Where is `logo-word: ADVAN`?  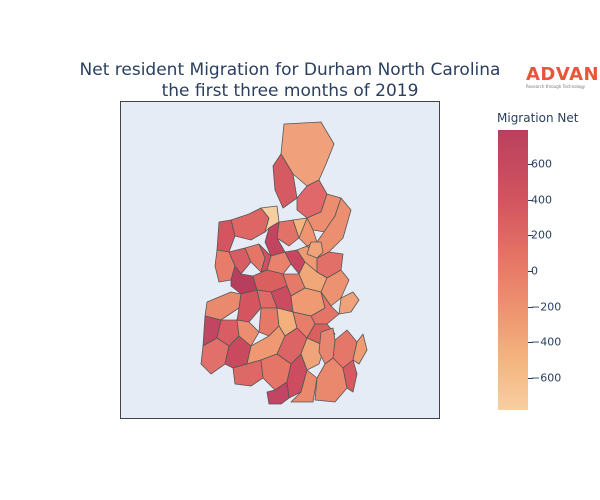
logo-word: ADVAN is located at coordinates (563, 74).